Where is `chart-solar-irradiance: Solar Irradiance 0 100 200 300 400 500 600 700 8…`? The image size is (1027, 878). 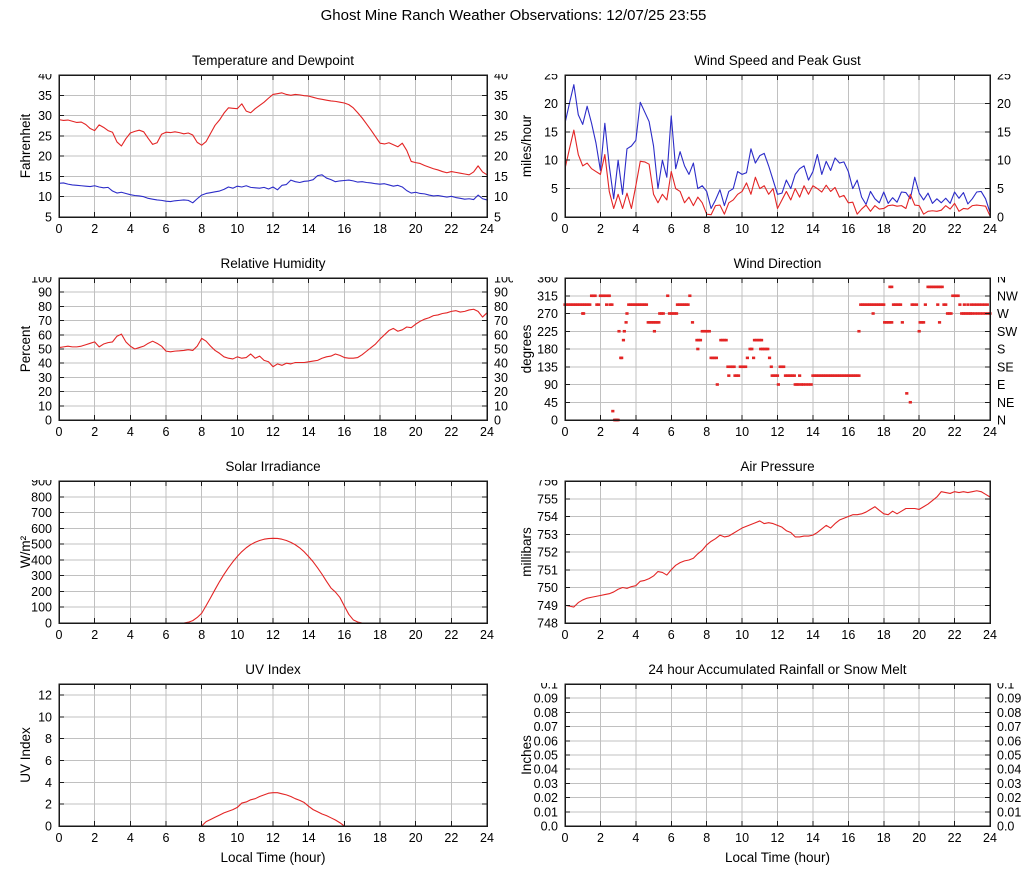 chart-solar-irradiance: Solar Irradiance 0 100 200 300 400 500 600 700 8… is located at coordinates (256, 537).